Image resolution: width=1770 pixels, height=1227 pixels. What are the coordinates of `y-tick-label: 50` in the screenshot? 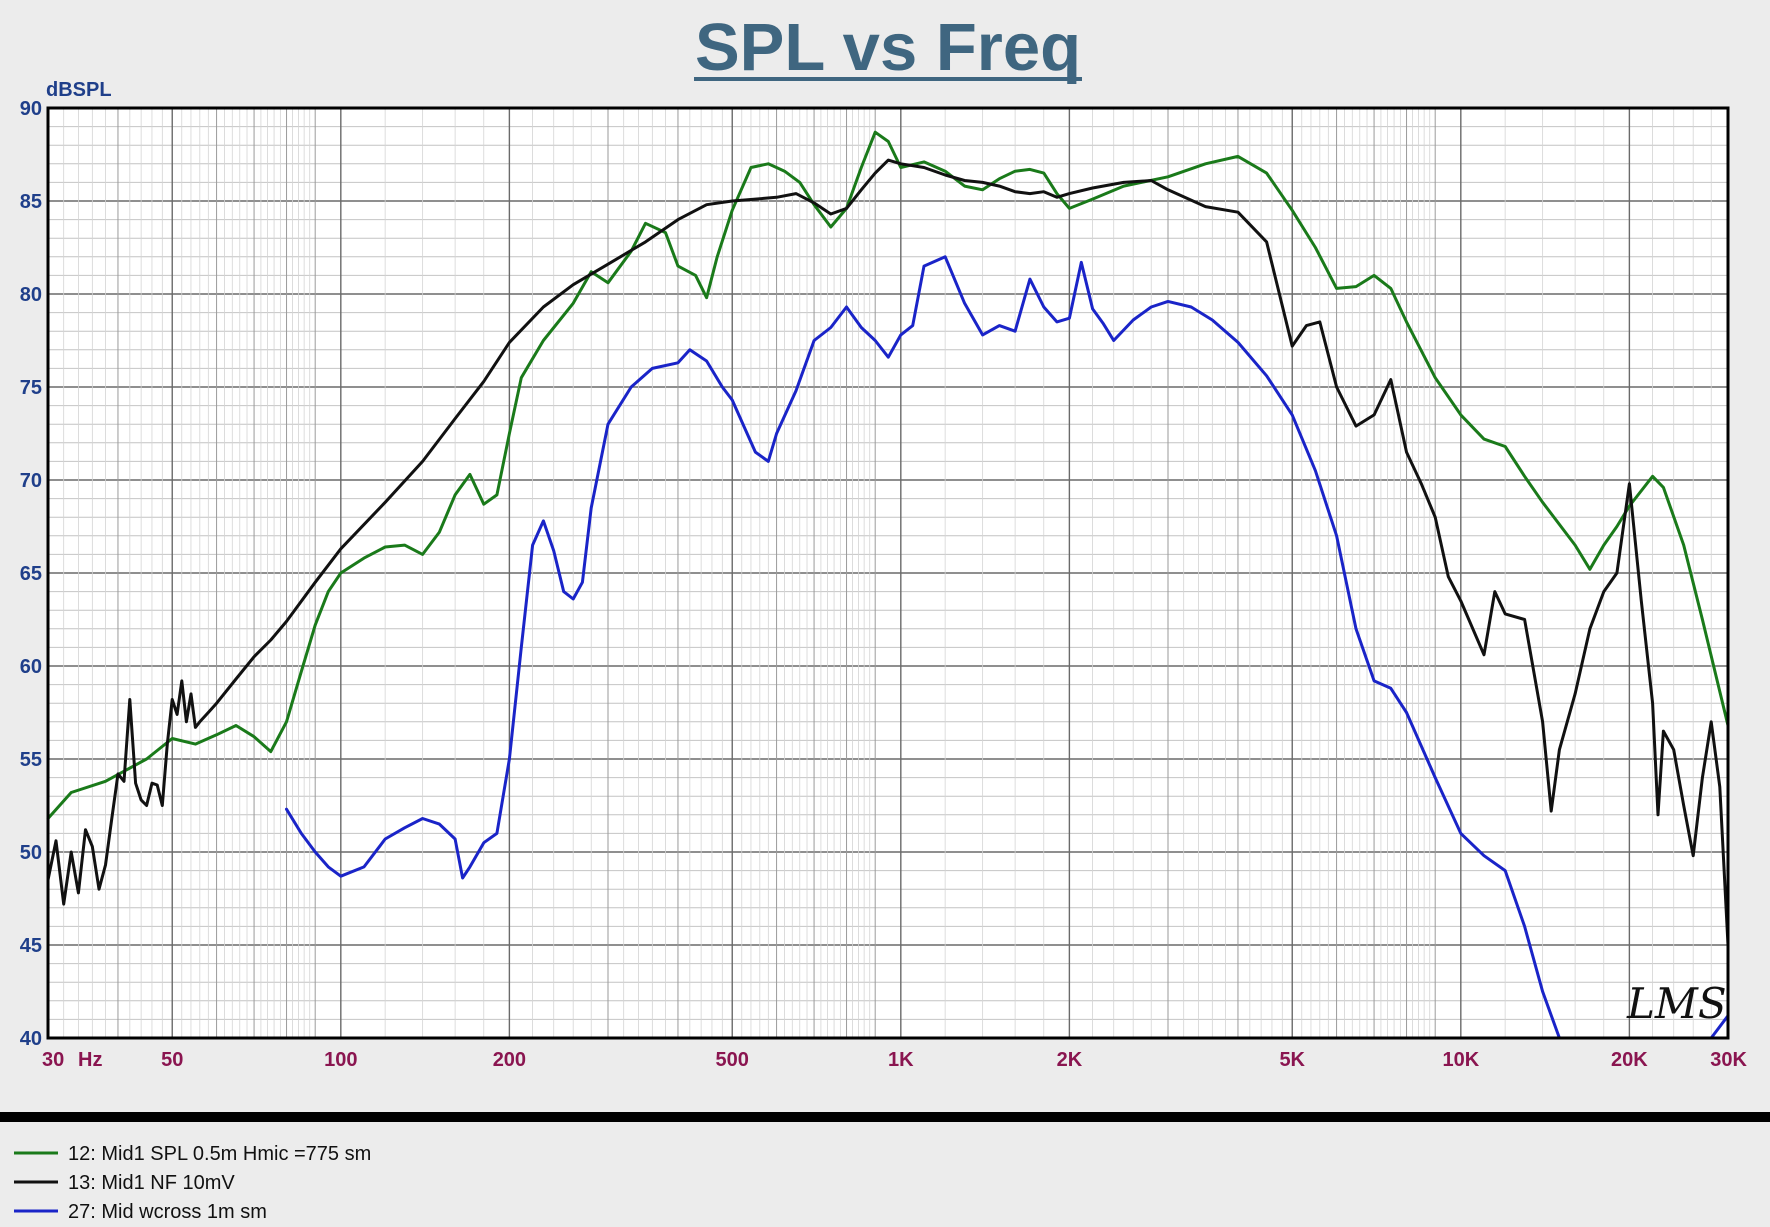 It's located at (31, 853).